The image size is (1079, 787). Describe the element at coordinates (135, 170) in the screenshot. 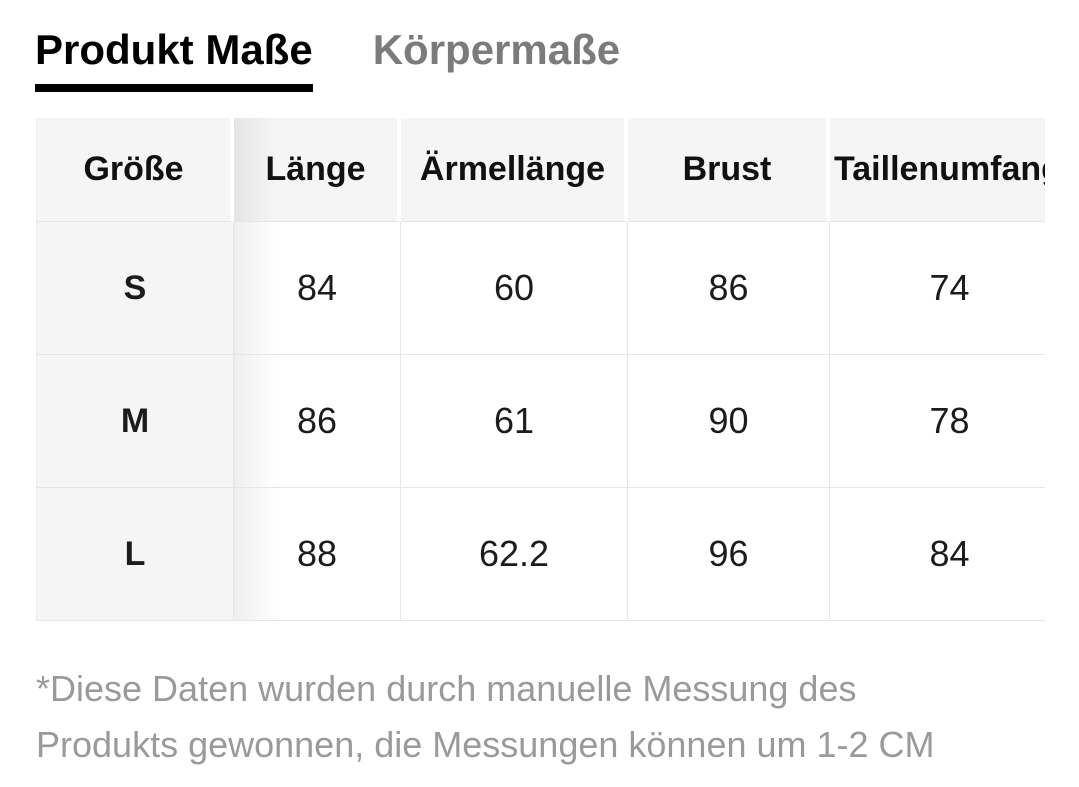

I see `column-header-groesse: Größe` at that location.